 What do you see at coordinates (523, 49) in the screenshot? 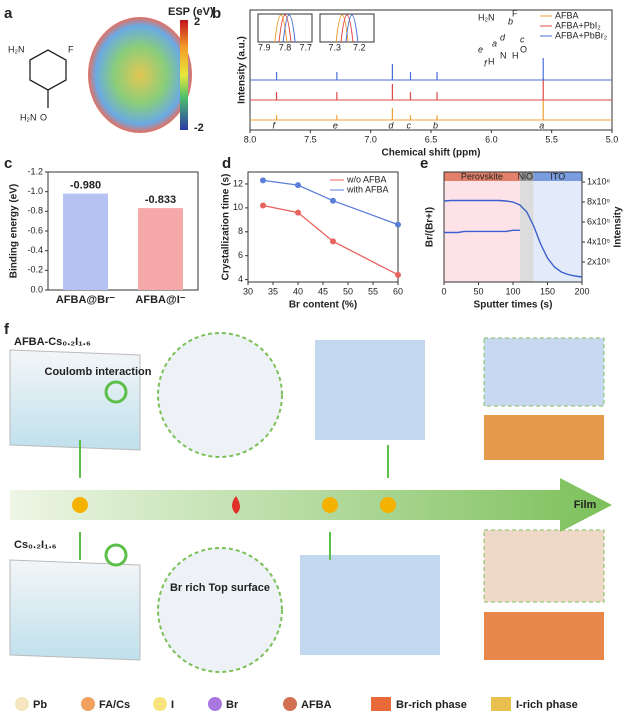
I see `structure-label: O` at bounding box center [523, 49].